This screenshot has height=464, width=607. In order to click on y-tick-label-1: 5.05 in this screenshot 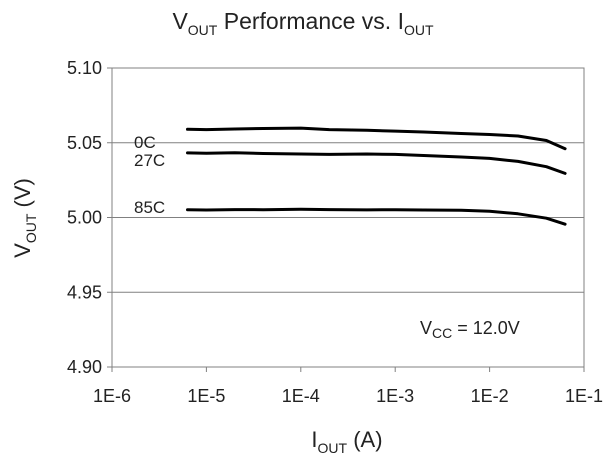, I will do `click(84, 143)`.